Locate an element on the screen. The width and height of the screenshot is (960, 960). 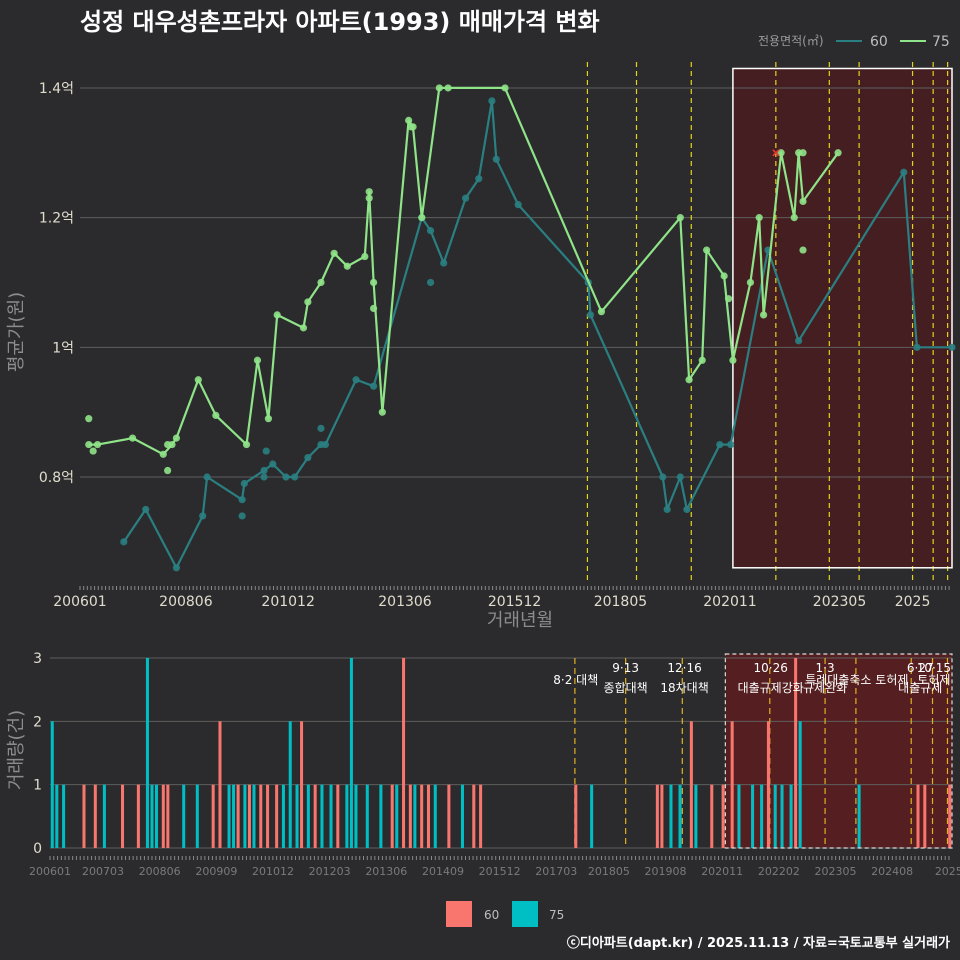
y-tick-label: 0.8억 is located at coordinates (56, 478).